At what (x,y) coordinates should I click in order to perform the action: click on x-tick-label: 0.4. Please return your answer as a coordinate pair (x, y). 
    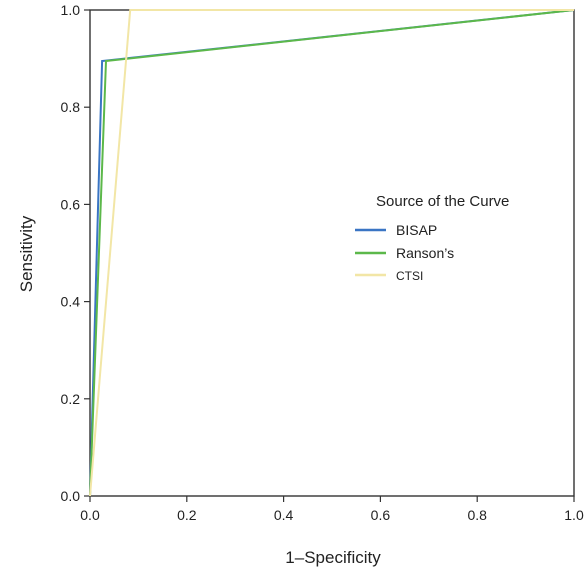
    Looking at the image, I should click on (284, 515).